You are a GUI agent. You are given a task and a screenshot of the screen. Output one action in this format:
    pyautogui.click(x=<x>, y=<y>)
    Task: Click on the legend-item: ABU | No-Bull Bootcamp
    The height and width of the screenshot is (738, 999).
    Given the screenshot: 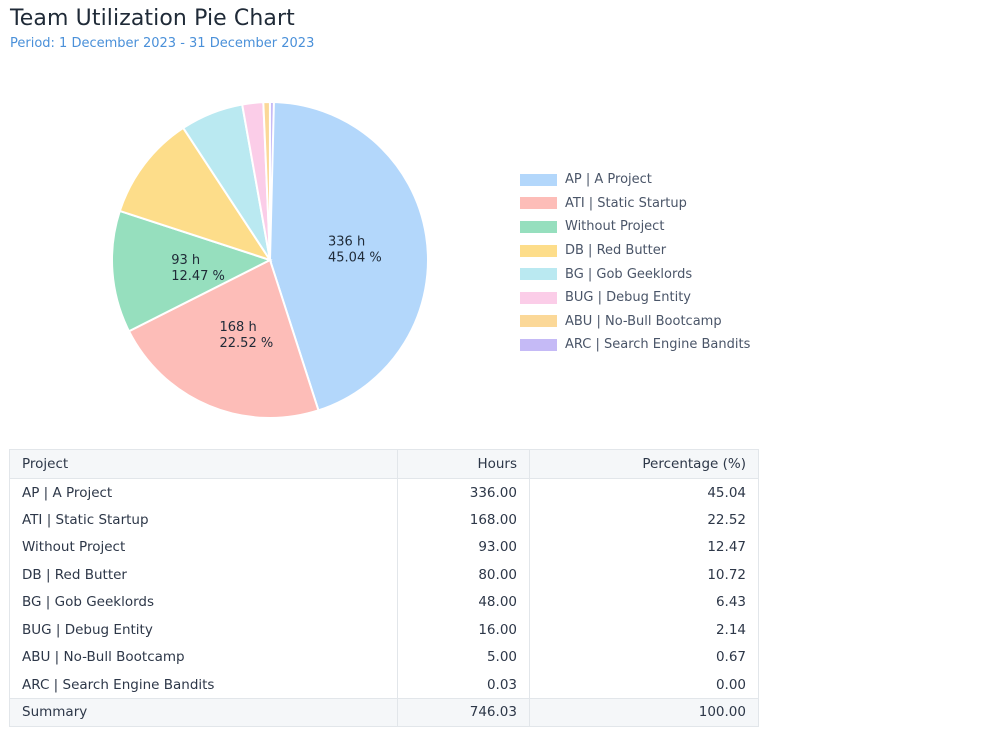 What is the action you would take?
    pyautogui.click(x=635, y=322)
    